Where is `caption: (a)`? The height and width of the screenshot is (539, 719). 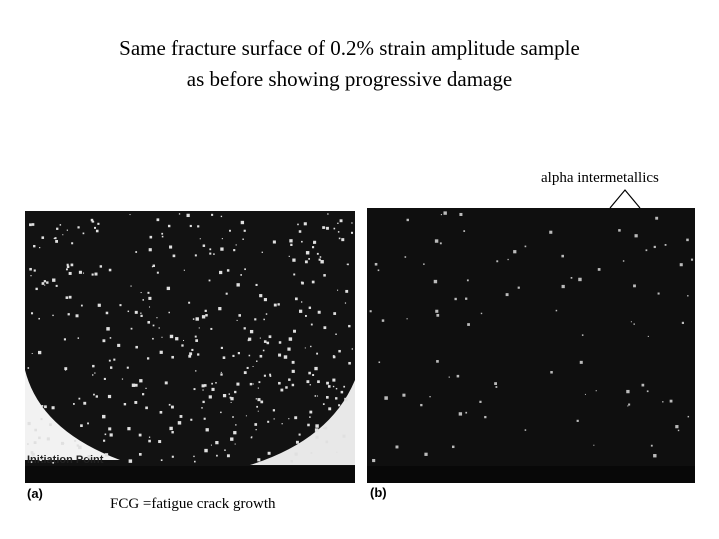
caption: (a) is located at coordinates (35, 493).